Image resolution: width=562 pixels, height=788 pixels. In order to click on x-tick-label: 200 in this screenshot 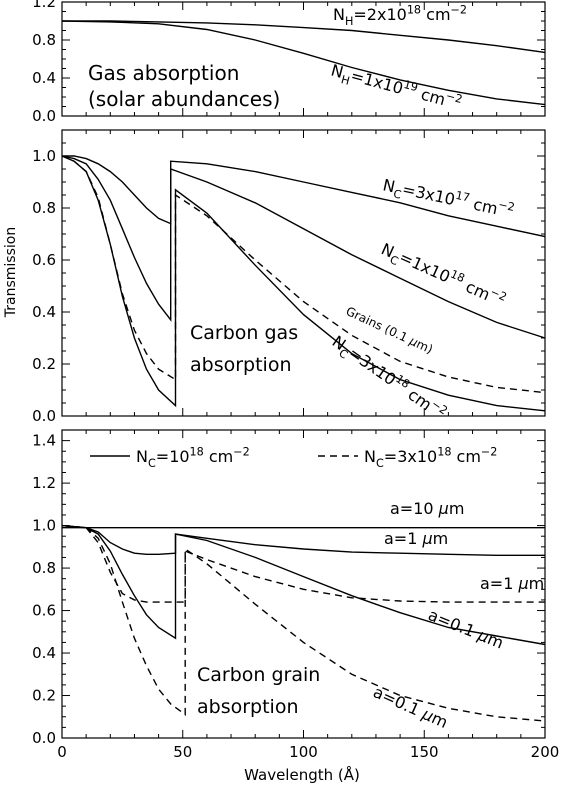, I will do `click(545, 752)`.